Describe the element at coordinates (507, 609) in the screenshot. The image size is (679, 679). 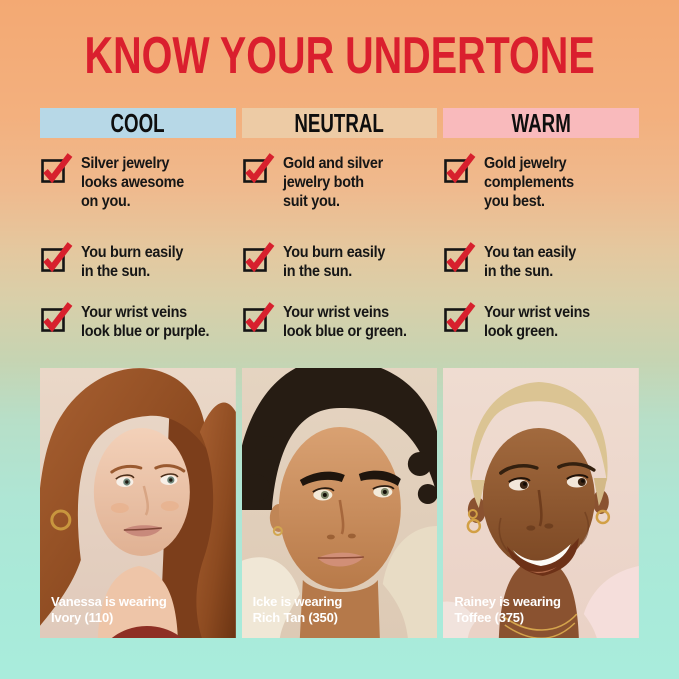
I see `photo-caption: Rainey is wearing Toffee (375)` at that location.